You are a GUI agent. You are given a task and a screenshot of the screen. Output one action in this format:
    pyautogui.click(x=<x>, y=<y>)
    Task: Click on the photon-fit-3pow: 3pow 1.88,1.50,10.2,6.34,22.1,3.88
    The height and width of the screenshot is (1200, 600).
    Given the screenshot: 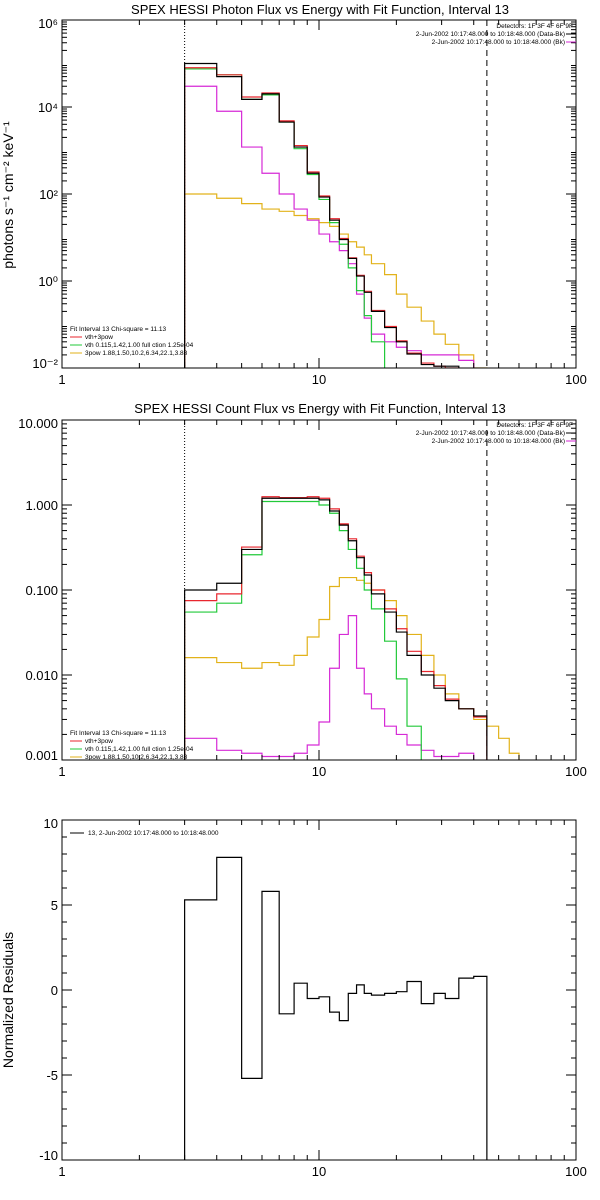 What is the action you would take?
    pyautogui.click(x=136, y=353)
    